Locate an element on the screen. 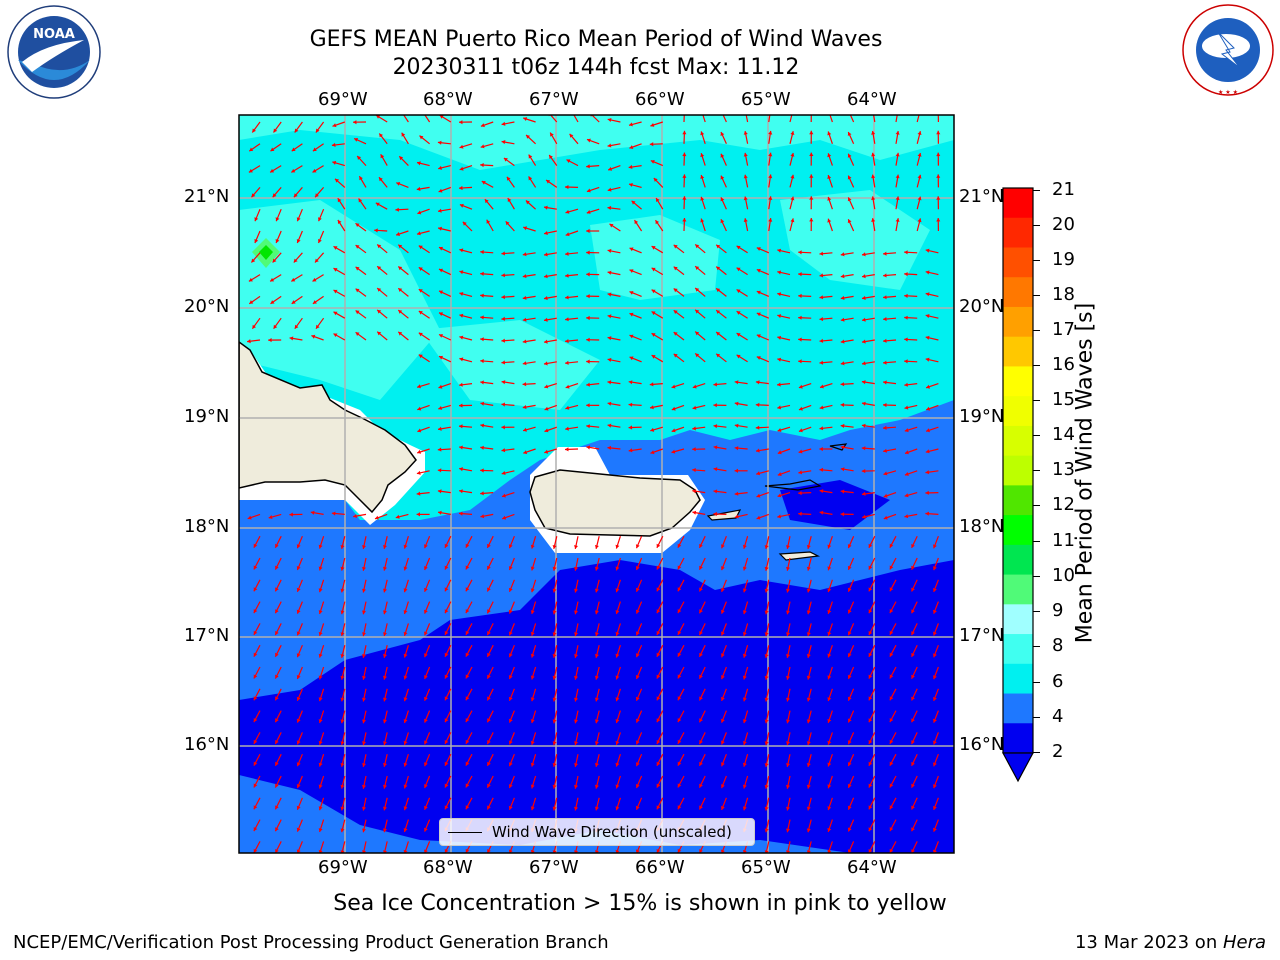 Image resolution: width=1280 pixels, height=960 pixels. colorbar-tick-mark is located at coordinates (1036, 646).